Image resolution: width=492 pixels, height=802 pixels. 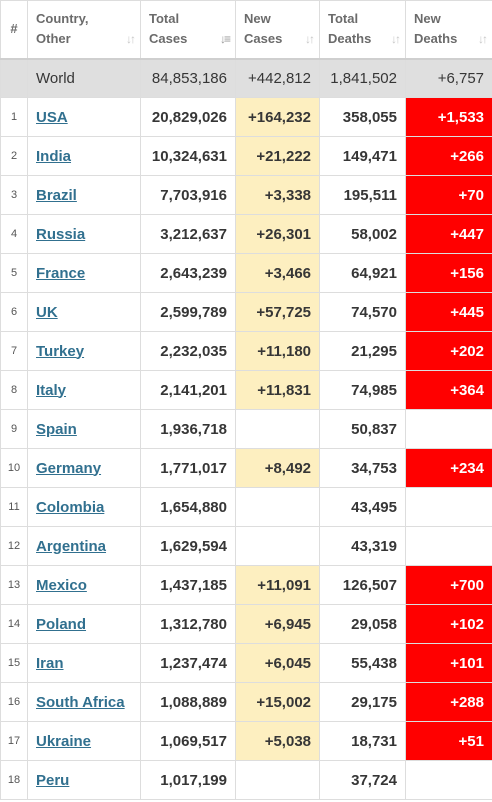 What do you see at coordinates (448, 390) in the screenshot?
I see `new-deaths-cell: +364` at bounding box center [448, 390].